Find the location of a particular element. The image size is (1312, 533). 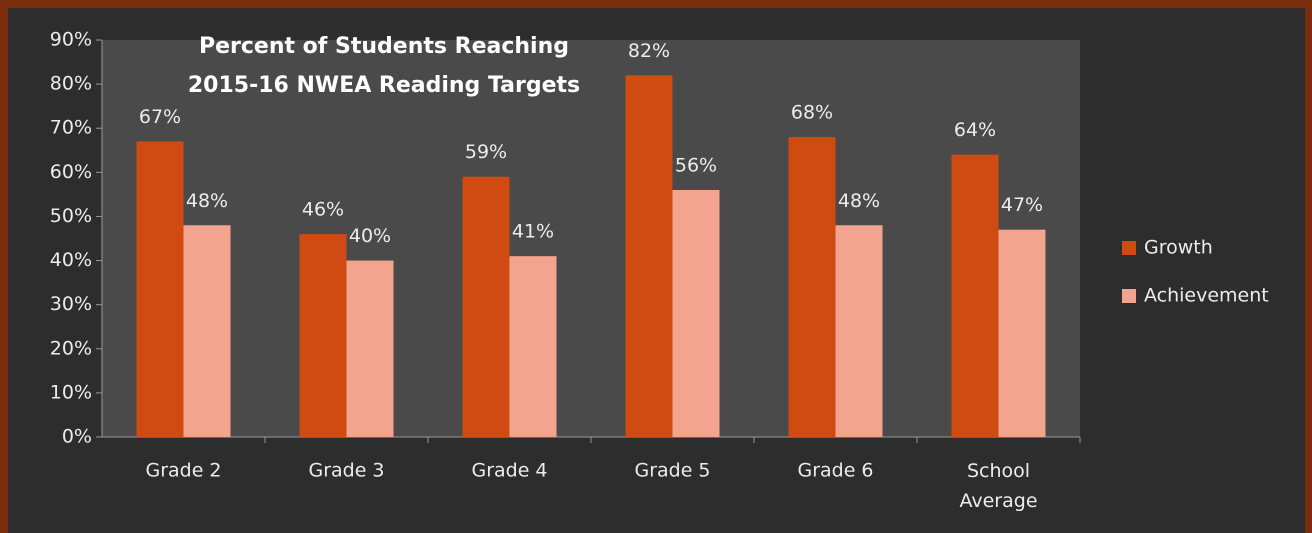

x-tick-label: Grade 2 is located at coordinates (183, 471).